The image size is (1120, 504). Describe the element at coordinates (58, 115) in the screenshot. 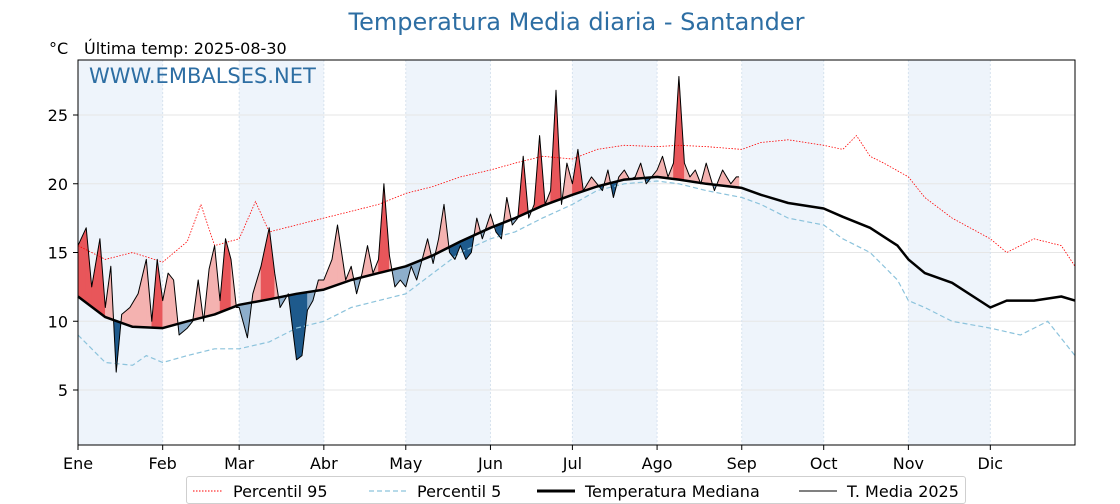

I see `y-tick-label: 25` at that location.